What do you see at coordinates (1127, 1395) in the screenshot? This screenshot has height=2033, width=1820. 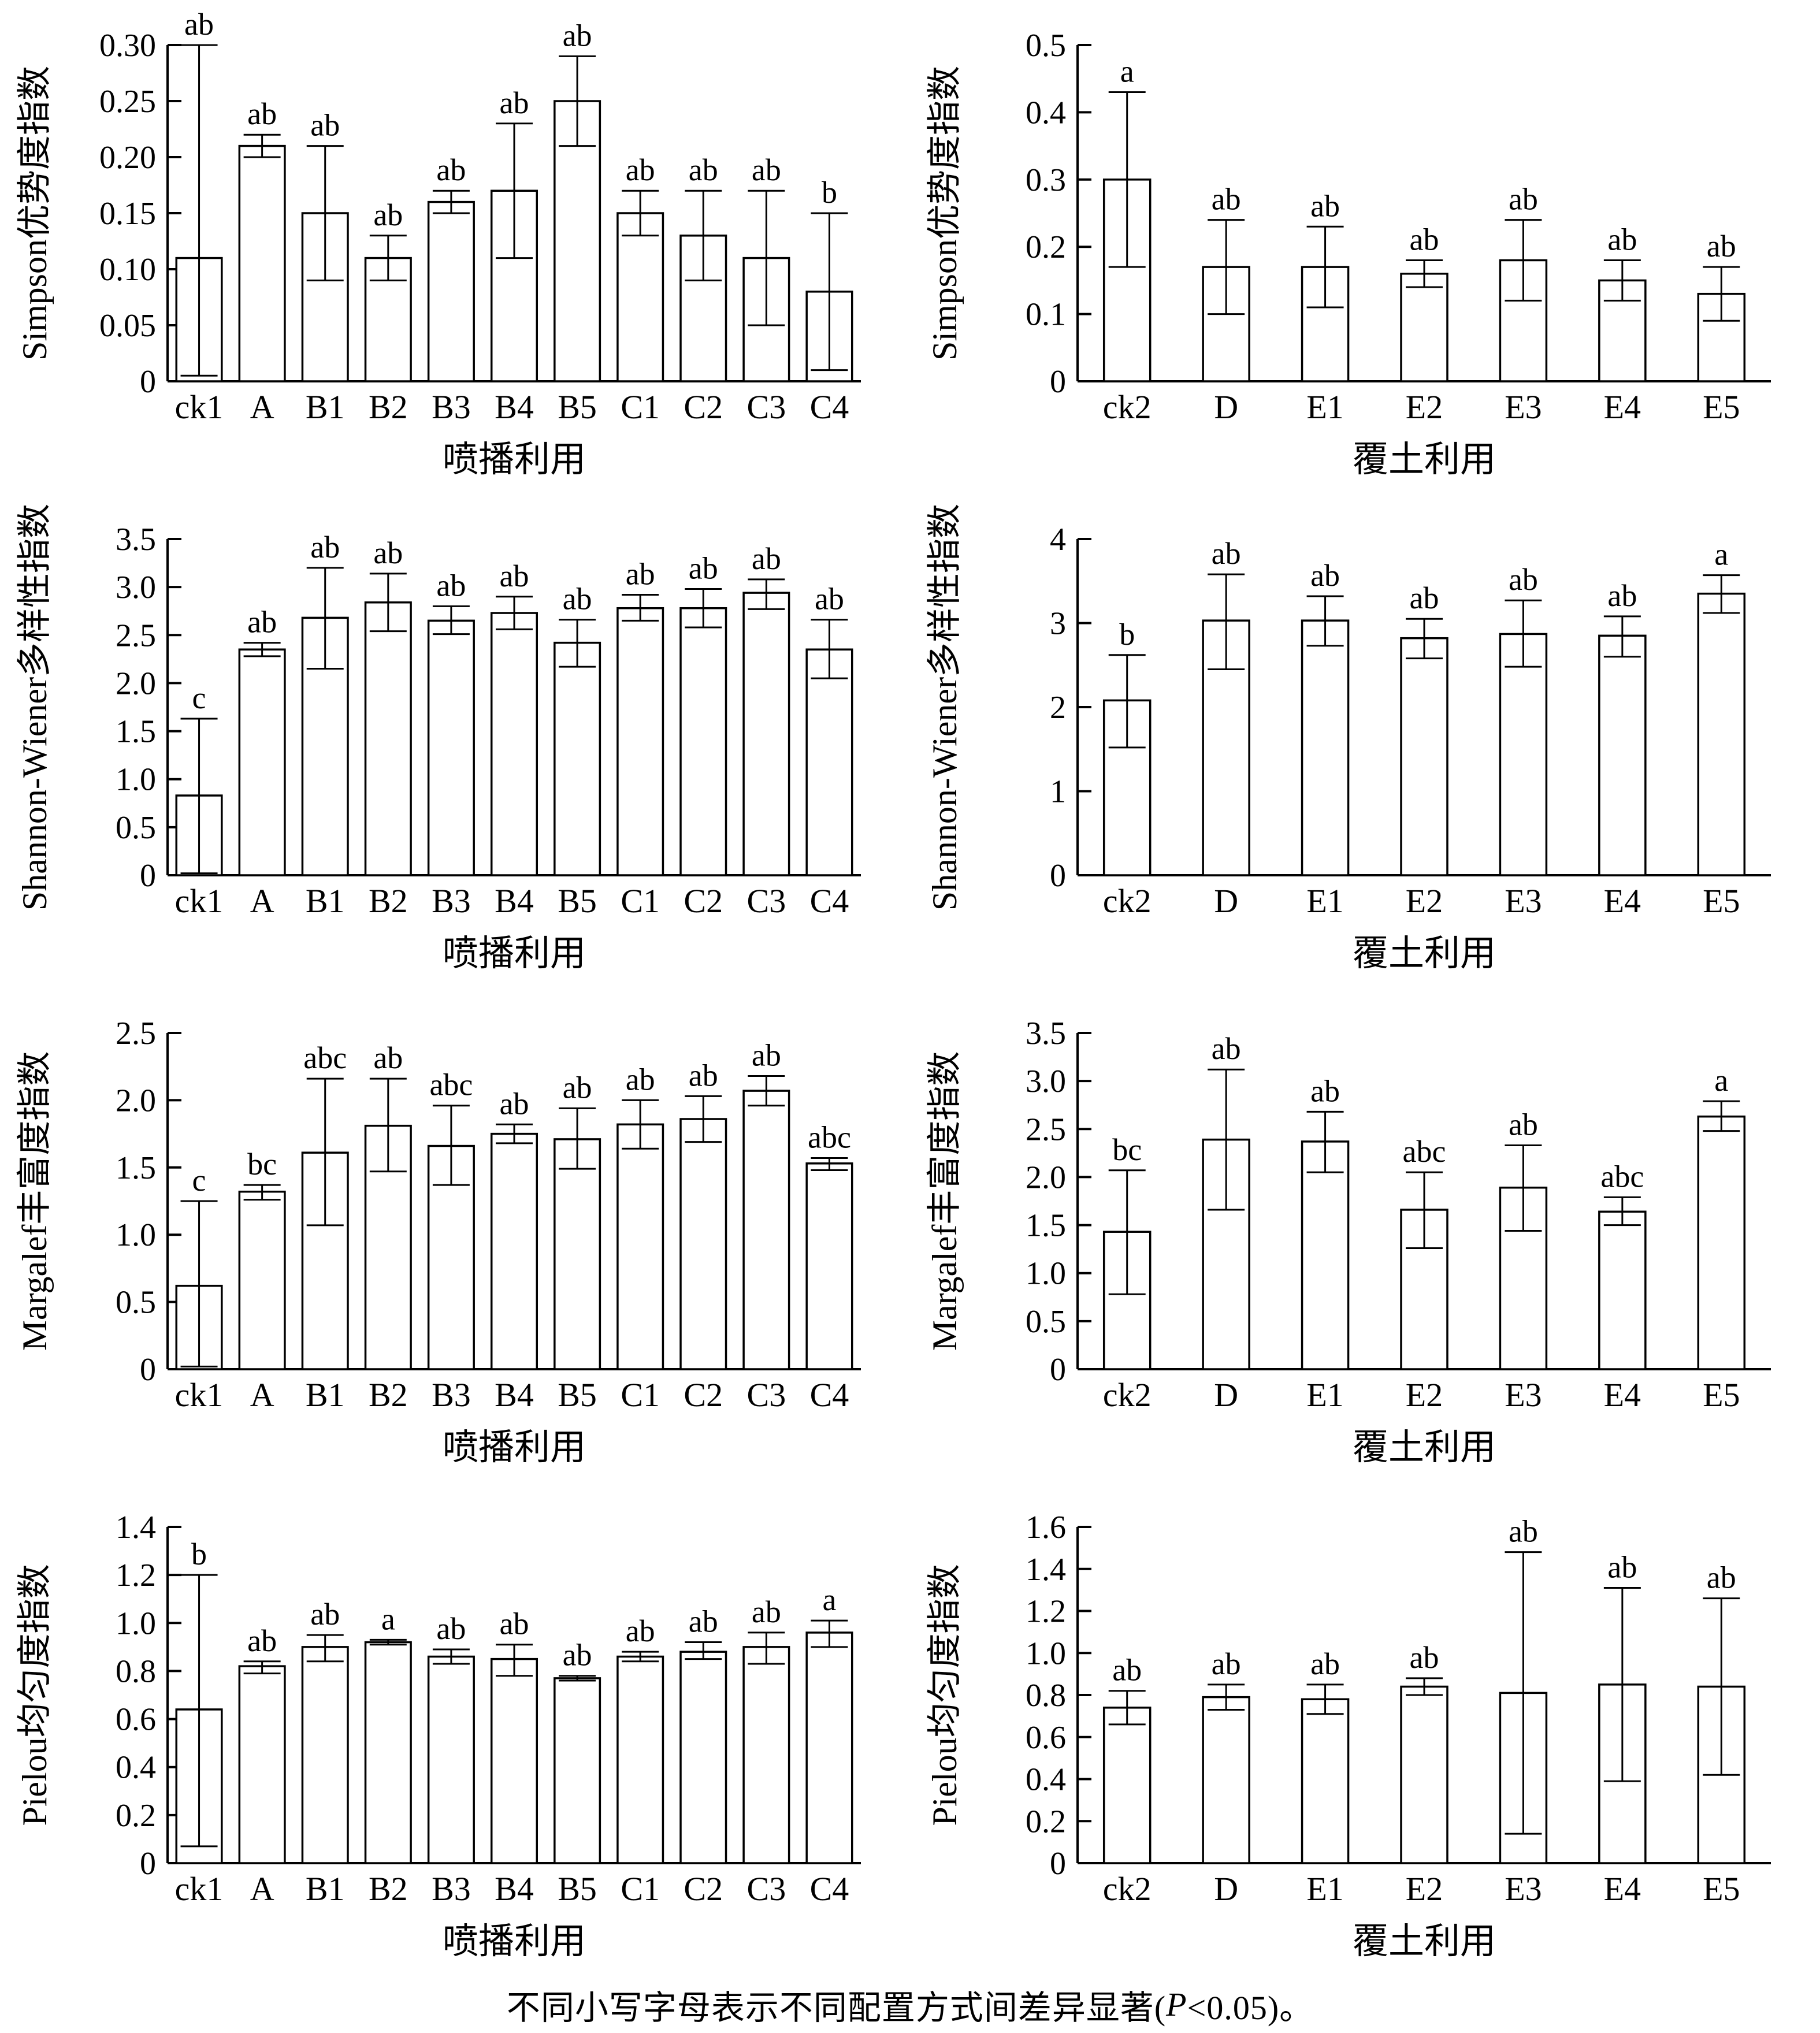 I see `category-label-margalef-cover-ck2: ck2` at bounding box center [1127, 1395].